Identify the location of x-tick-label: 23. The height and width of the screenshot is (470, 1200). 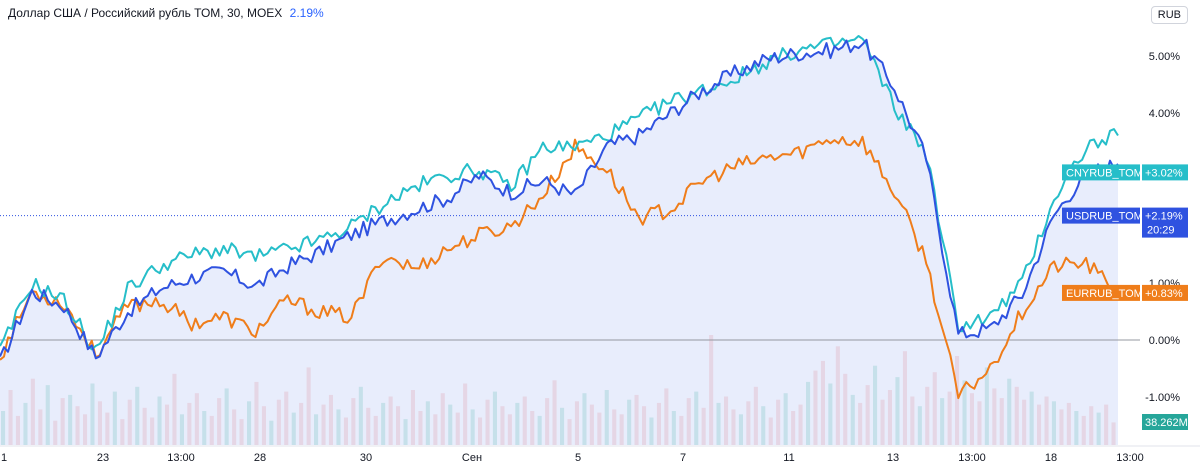
(103, 458).